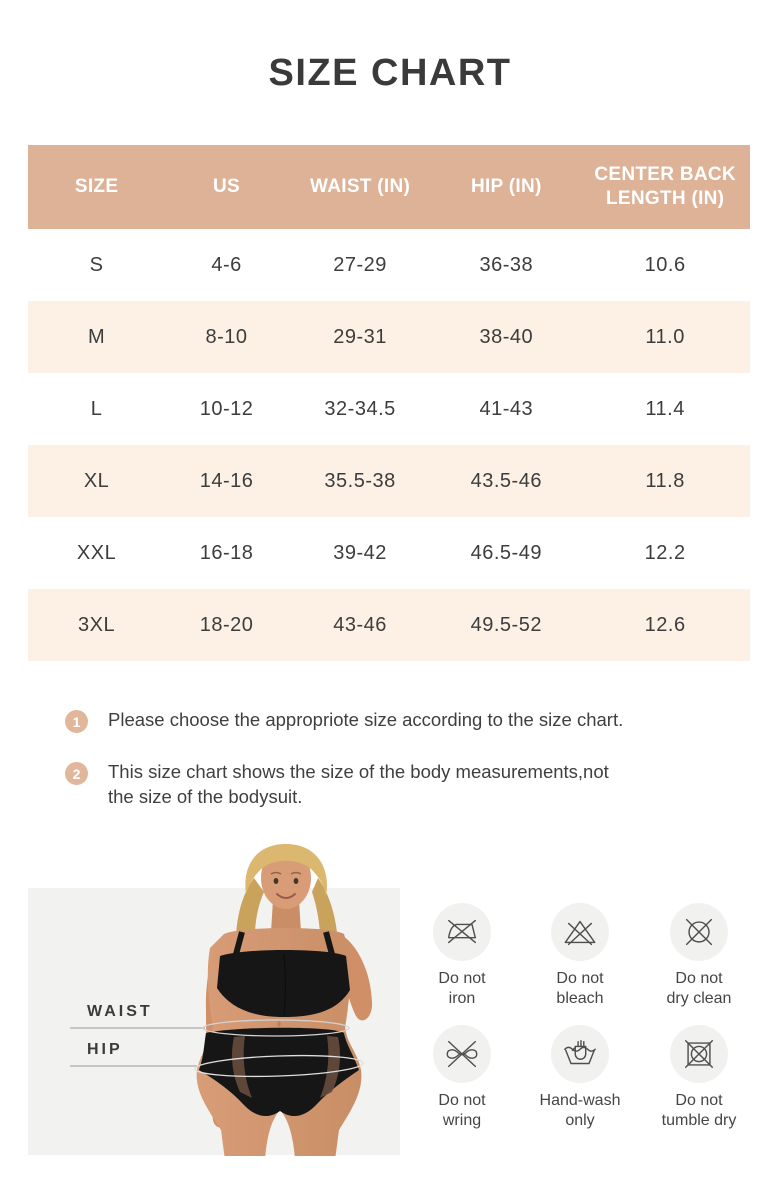 This screenshot has height=1196, width=780. Describe the element at coordinates (226, 624) in the screenshot. I see `cell-us: 18-20` at that location.